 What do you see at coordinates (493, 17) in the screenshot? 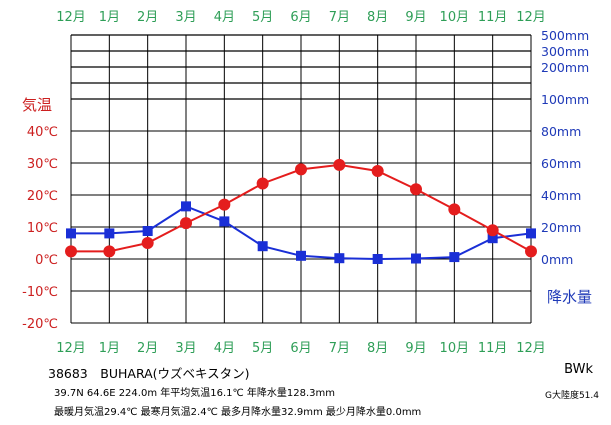
I see `month-label-top: 11月` at bounding box center [493, 17].